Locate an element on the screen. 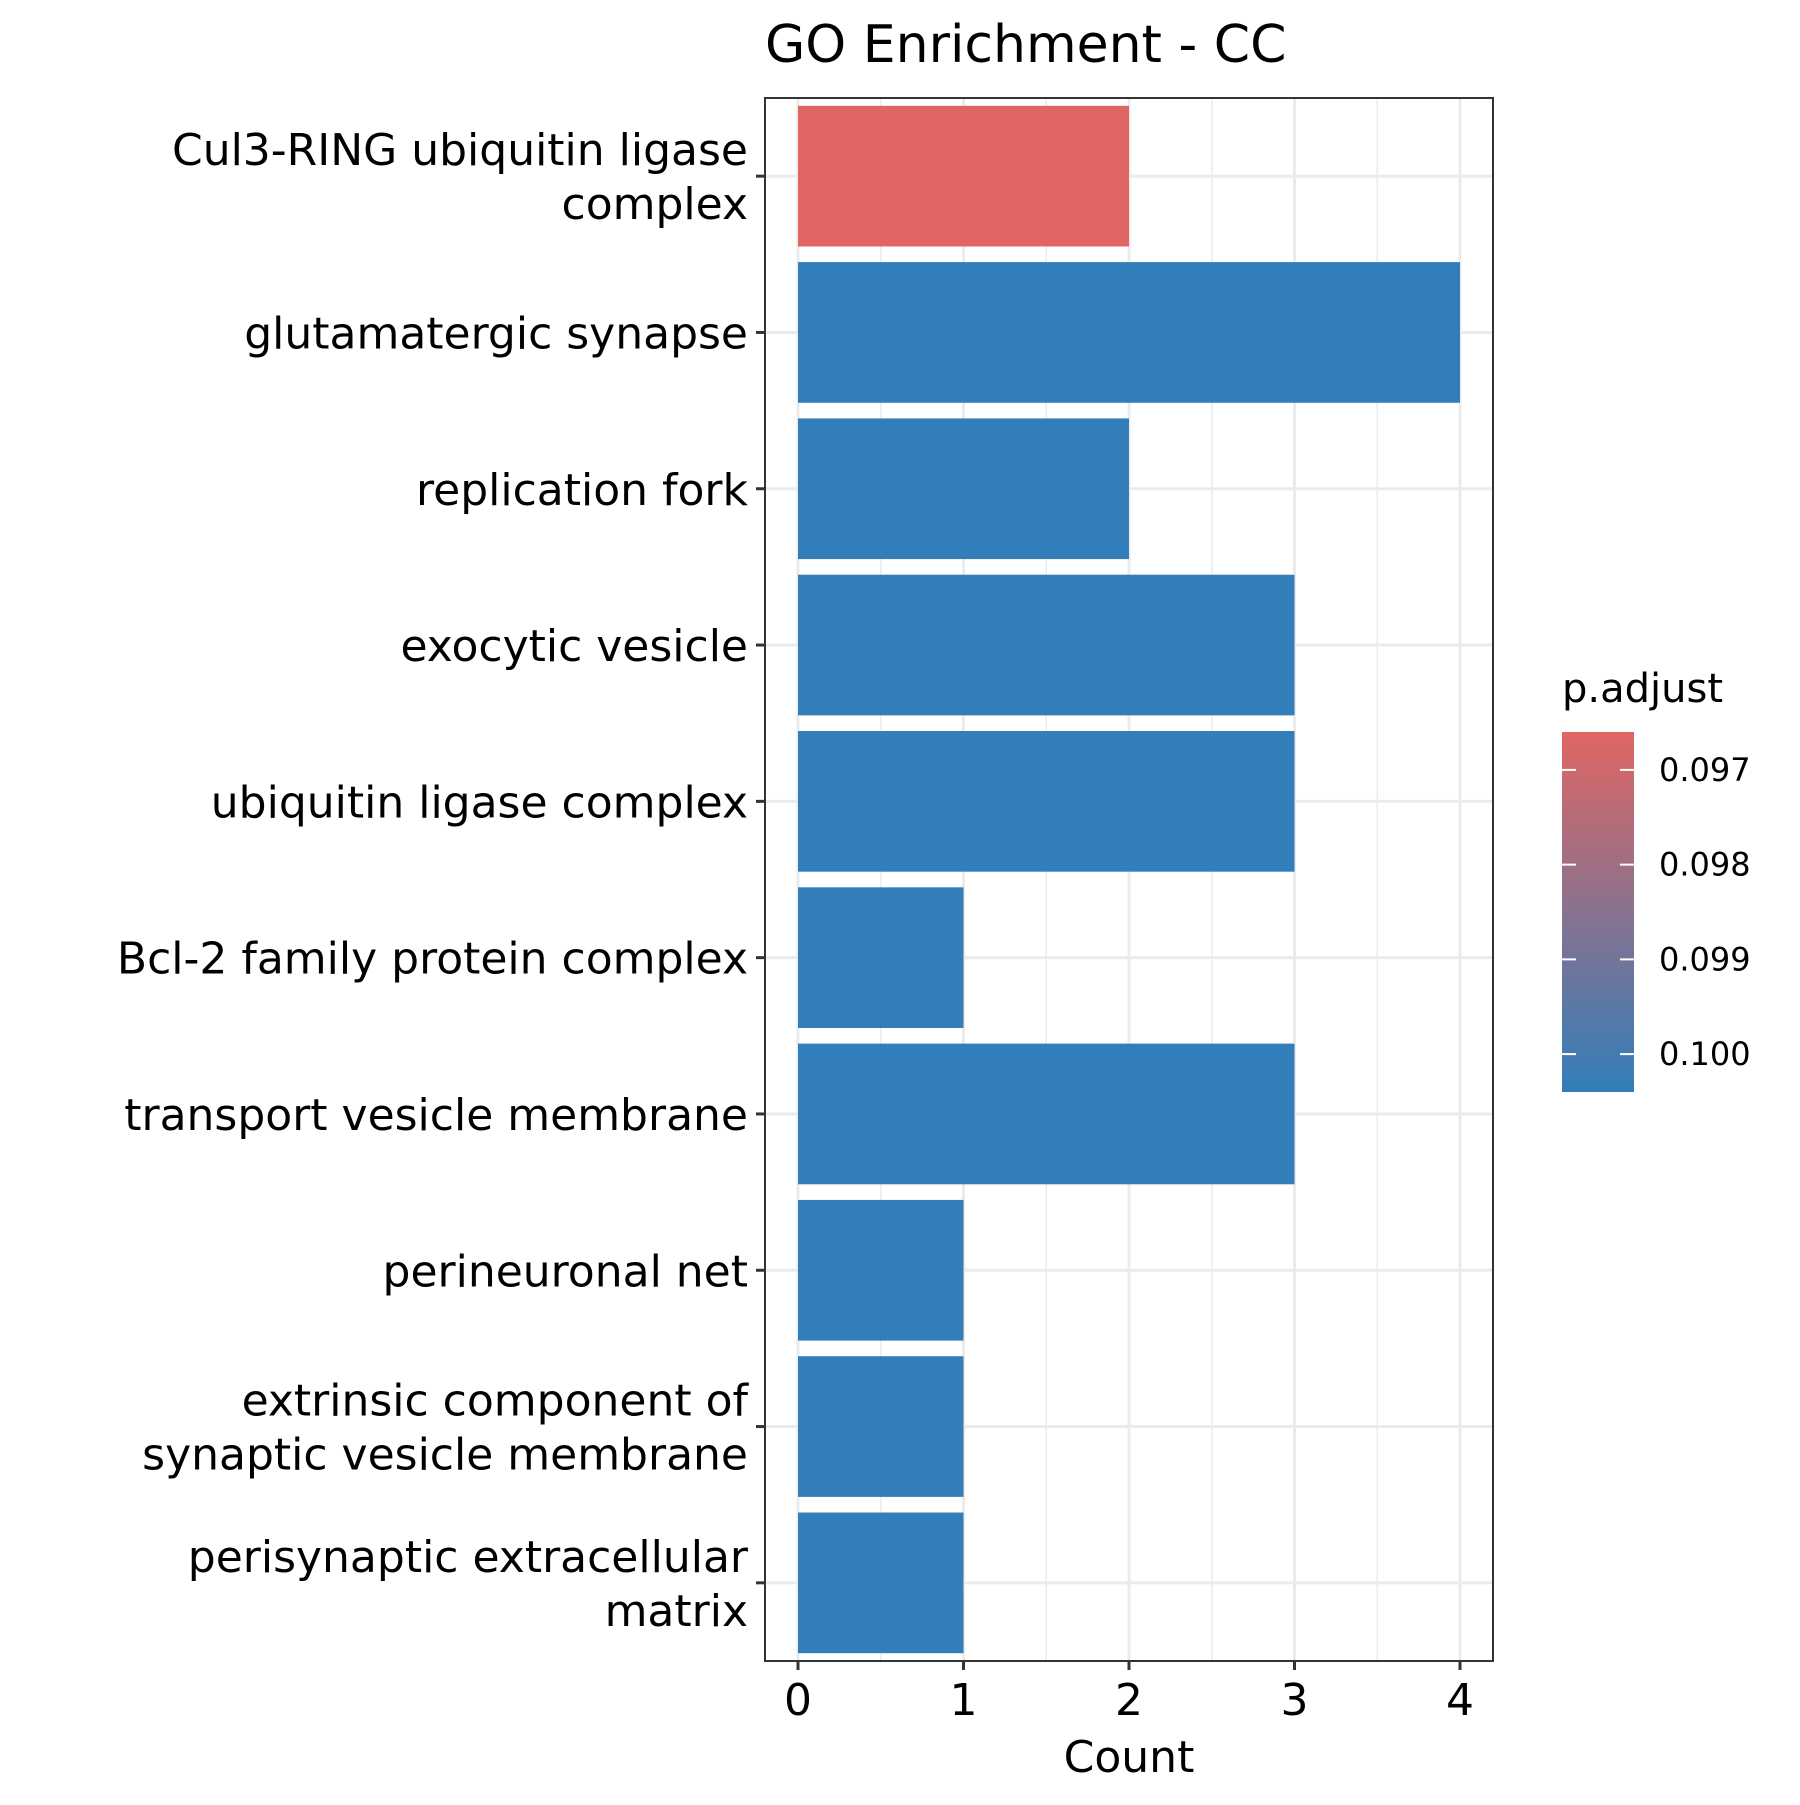 The image size is (1800, 1805). legend: p.adjust 0.097 0.098 0.099 0.100 is located at coordinates (1656, 879).